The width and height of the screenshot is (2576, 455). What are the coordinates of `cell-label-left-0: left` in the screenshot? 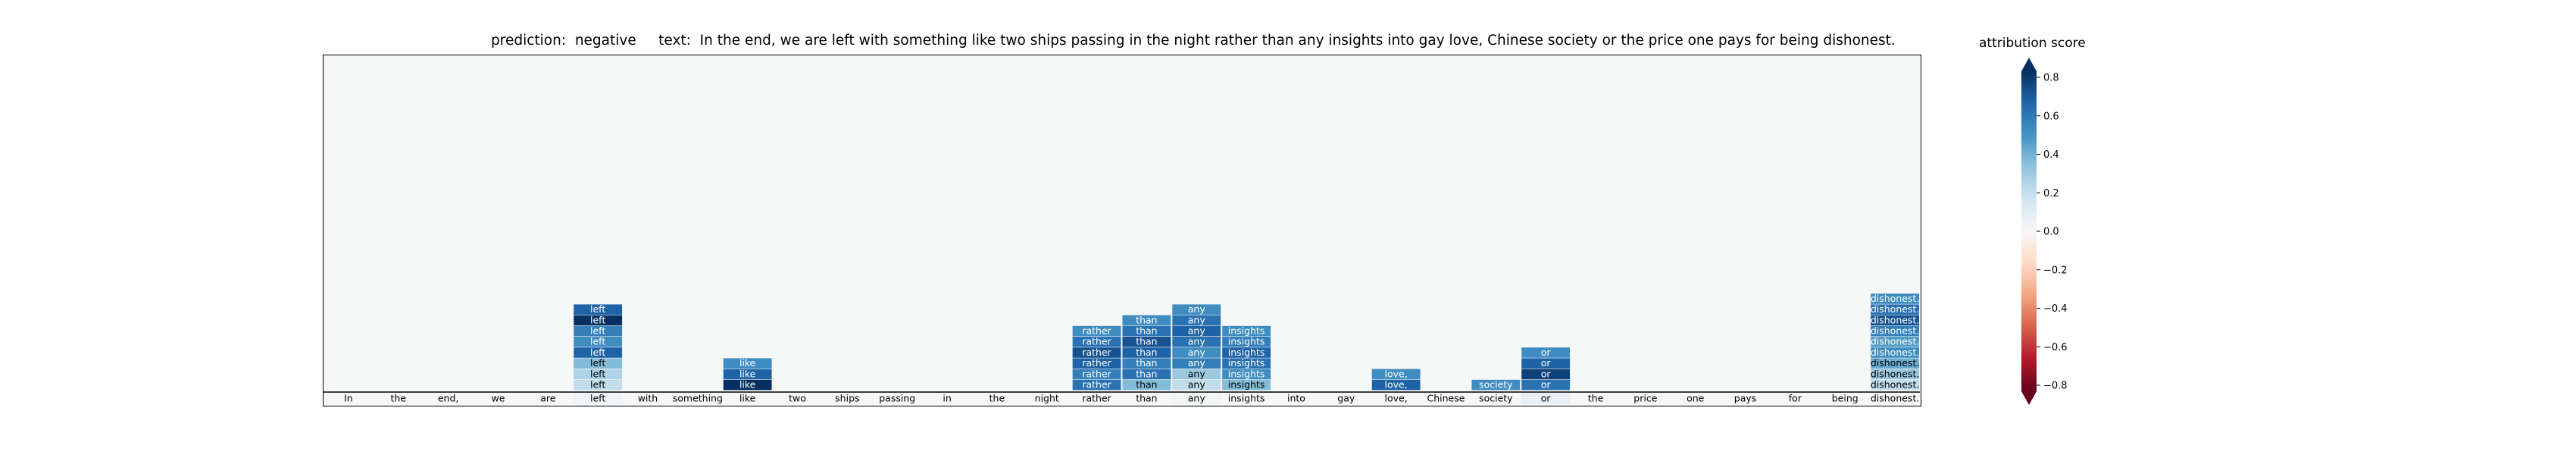 It's located at (597, 385).